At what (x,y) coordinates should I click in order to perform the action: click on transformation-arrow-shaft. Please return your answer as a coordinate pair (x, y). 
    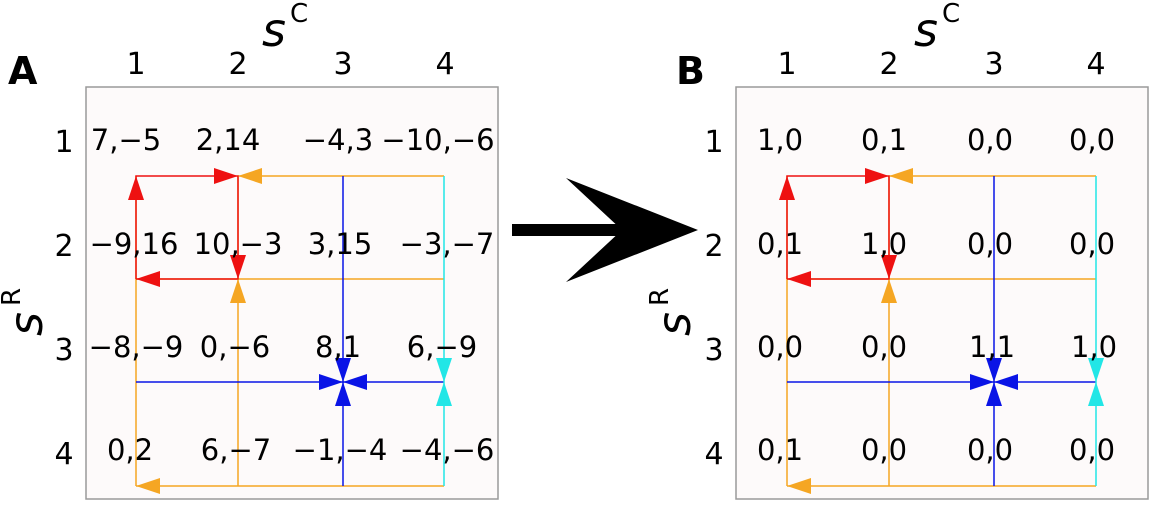
    Looking at the image, I should click on (567, 230).